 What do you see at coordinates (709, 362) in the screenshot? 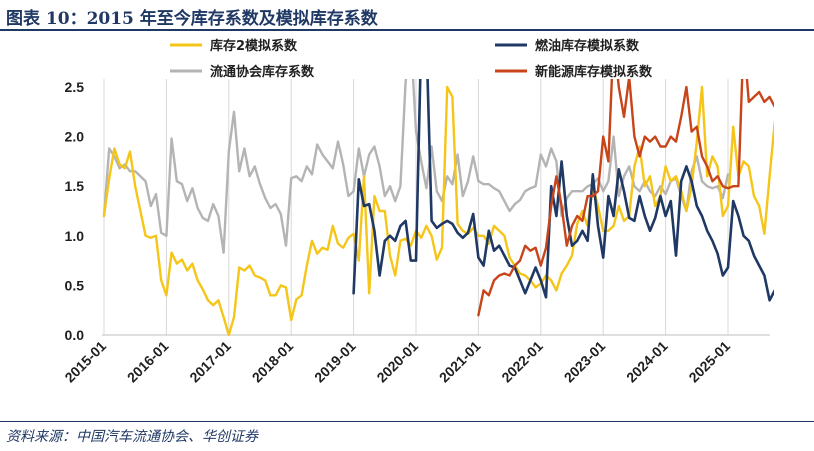
I see `x-tick-label: 2025-01` at bounding box center [709, 362].